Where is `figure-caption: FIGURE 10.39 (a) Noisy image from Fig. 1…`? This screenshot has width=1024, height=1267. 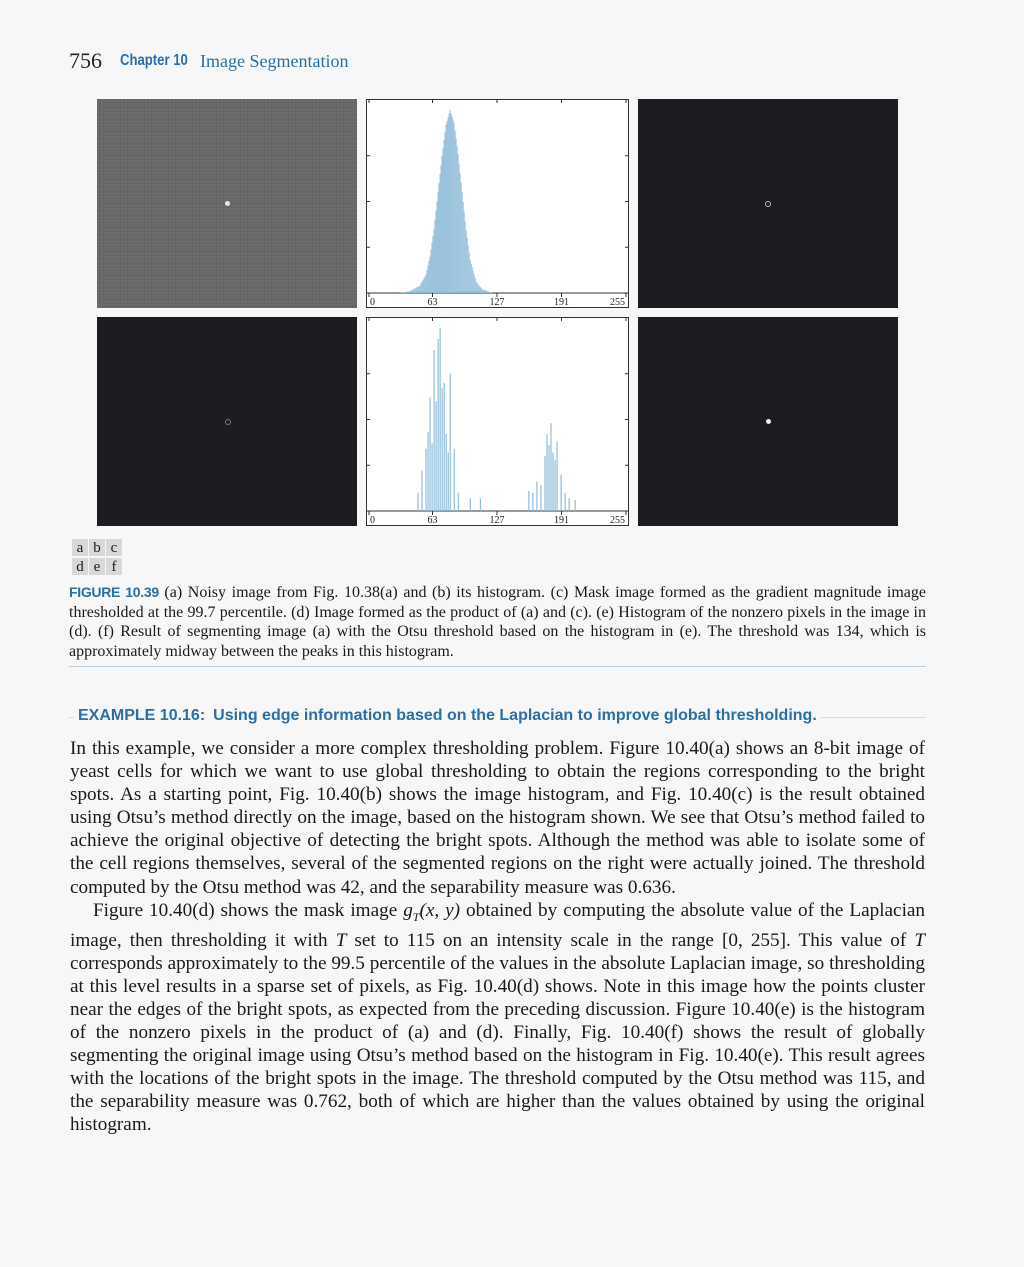
figure-caption: FIGURE 10.39 (a) Noisy image from Fig. 1… is located at coordinates (497, 622).